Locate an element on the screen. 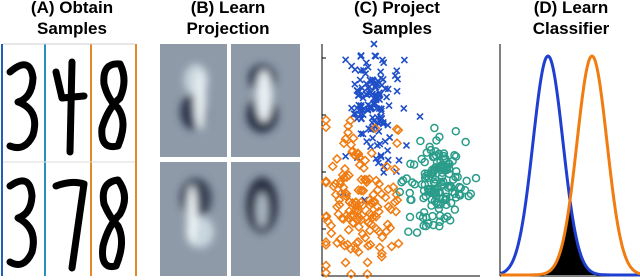 This screenshot has width=640, height=280. panel-title: Projection is located at coordinates (227, 28).